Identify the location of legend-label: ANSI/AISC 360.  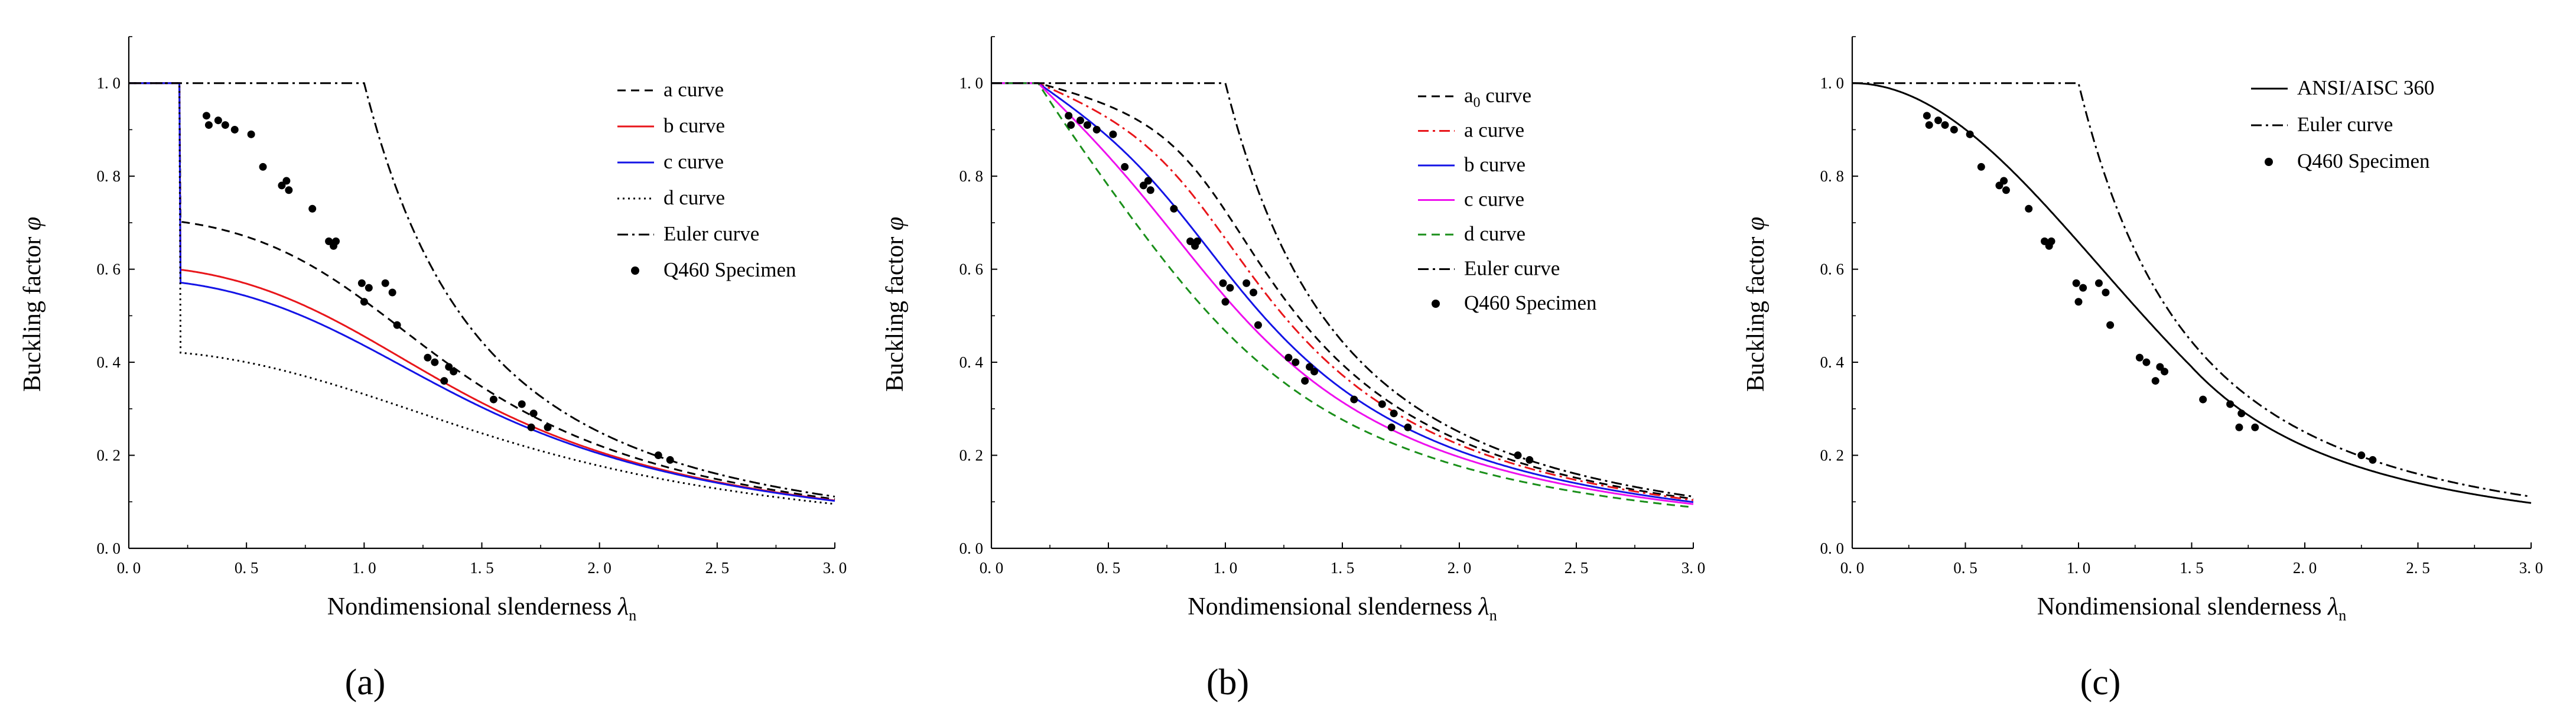
(2365, 87).